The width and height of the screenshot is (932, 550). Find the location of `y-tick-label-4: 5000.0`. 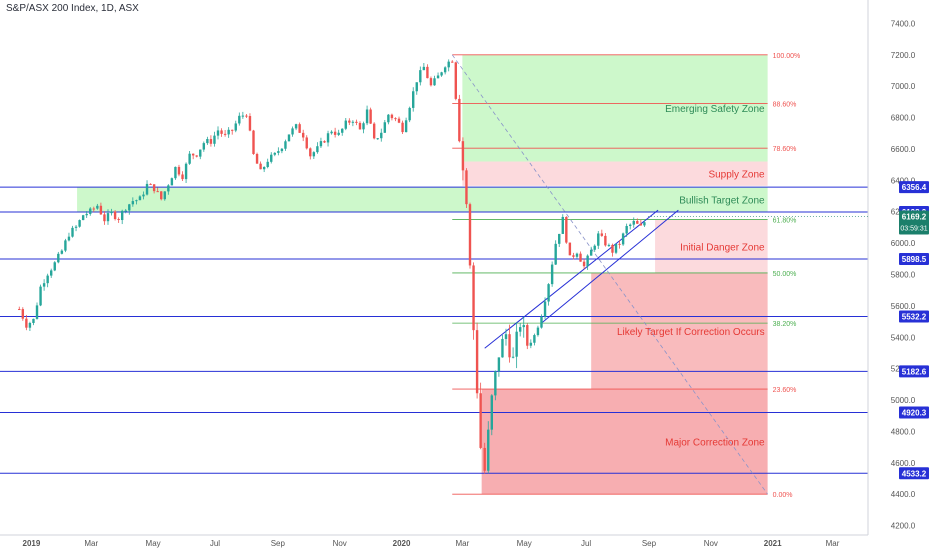

y-tick-label-4: 5000.0 is located at coordinates (903, 400).